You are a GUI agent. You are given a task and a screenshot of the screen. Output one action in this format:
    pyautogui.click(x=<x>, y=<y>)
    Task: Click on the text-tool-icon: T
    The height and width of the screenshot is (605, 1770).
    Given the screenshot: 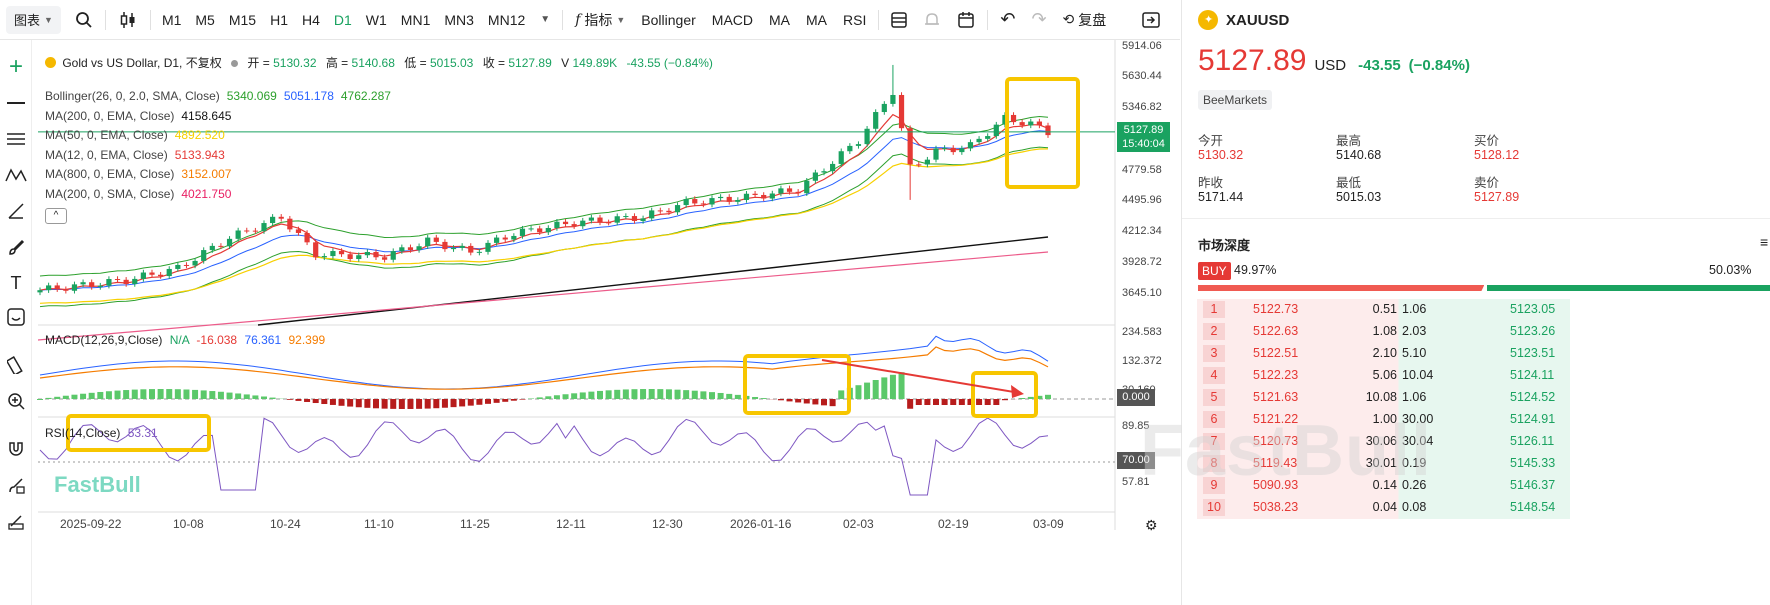 What is the action you would take?
    pyautogui.click(x=16, y=282)
    